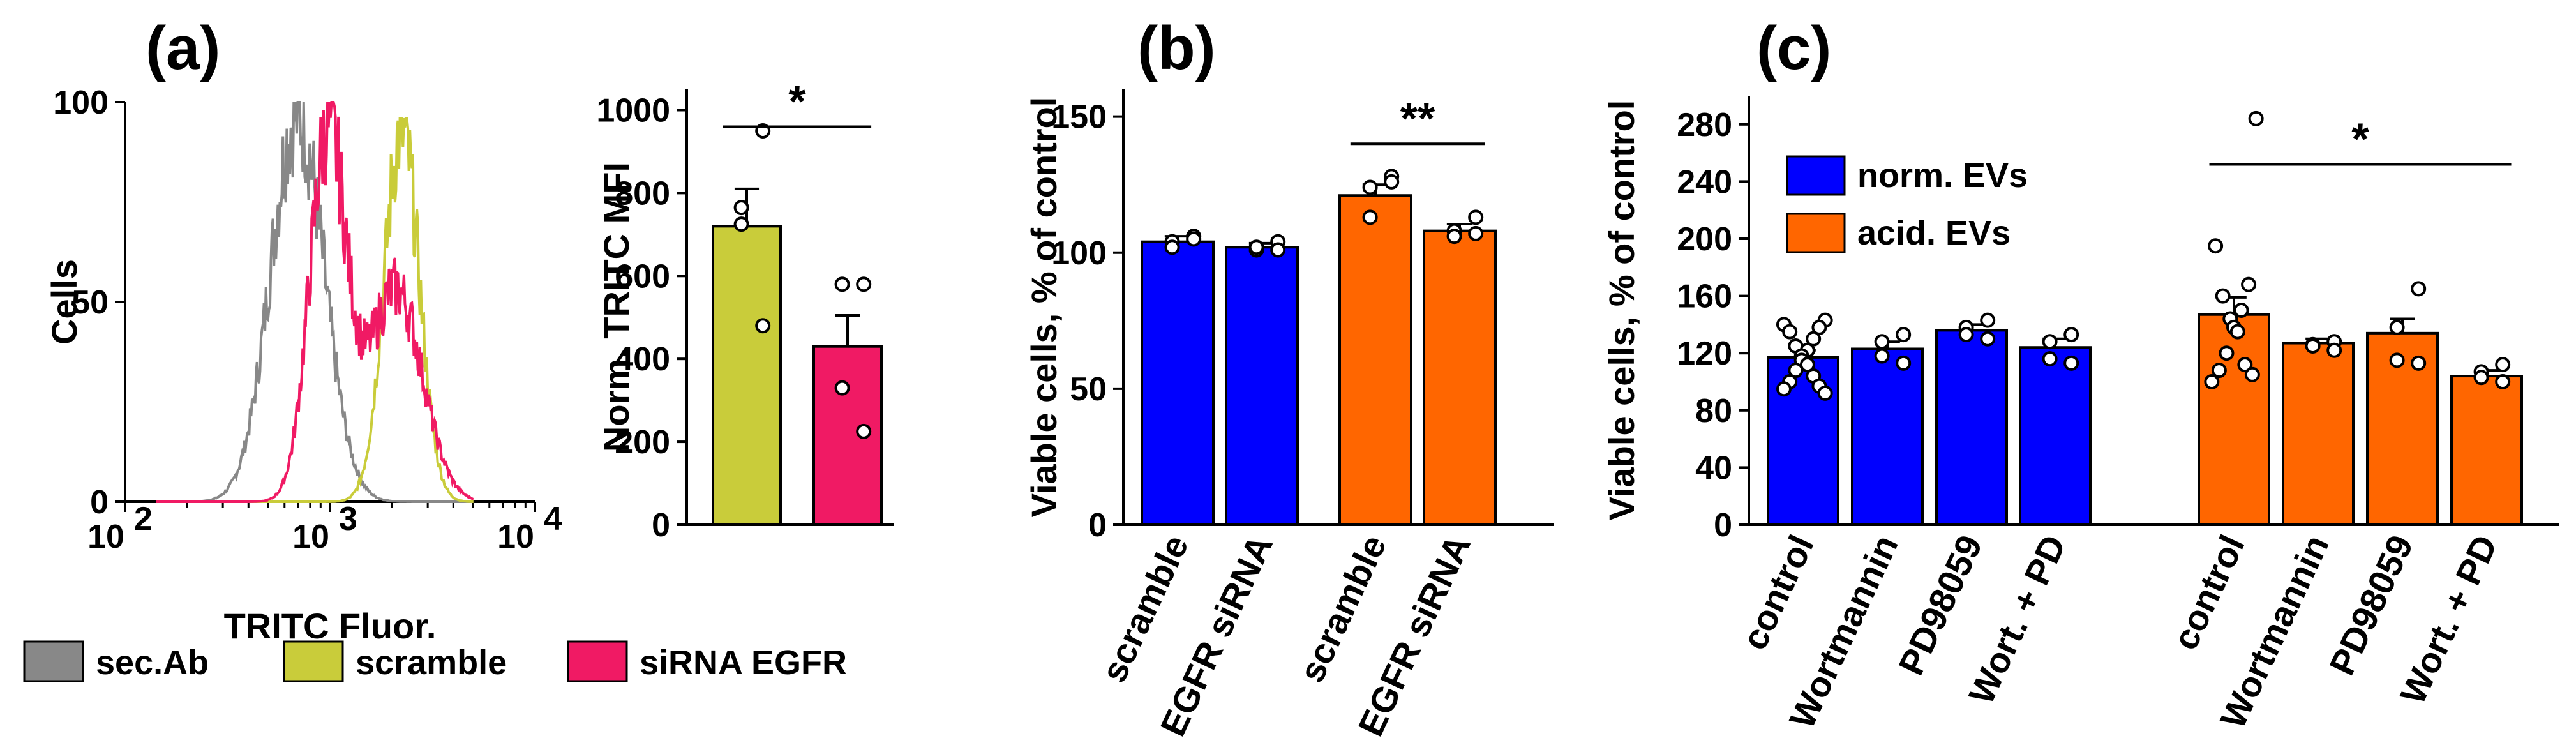  What do you see at coordinates (1942, 175) in the screenshot?
I see `legend-label-norm-evs: norm. EVs` at bounding box center [1942, 175].